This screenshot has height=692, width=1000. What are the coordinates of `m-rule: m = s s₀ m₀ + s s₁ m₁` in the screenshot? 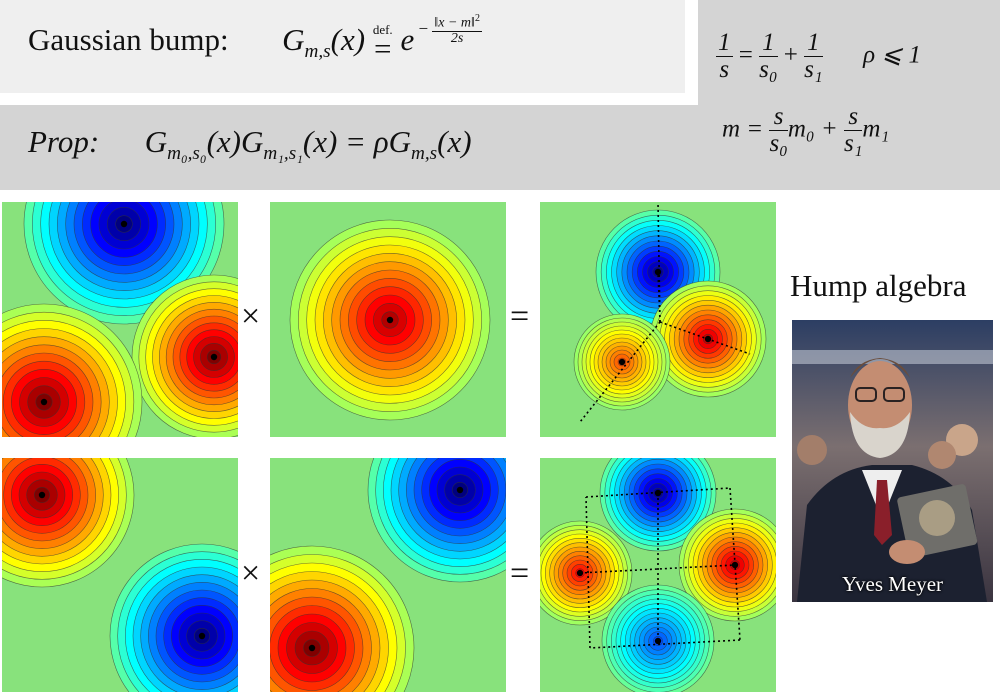 It's located at (806, 130).